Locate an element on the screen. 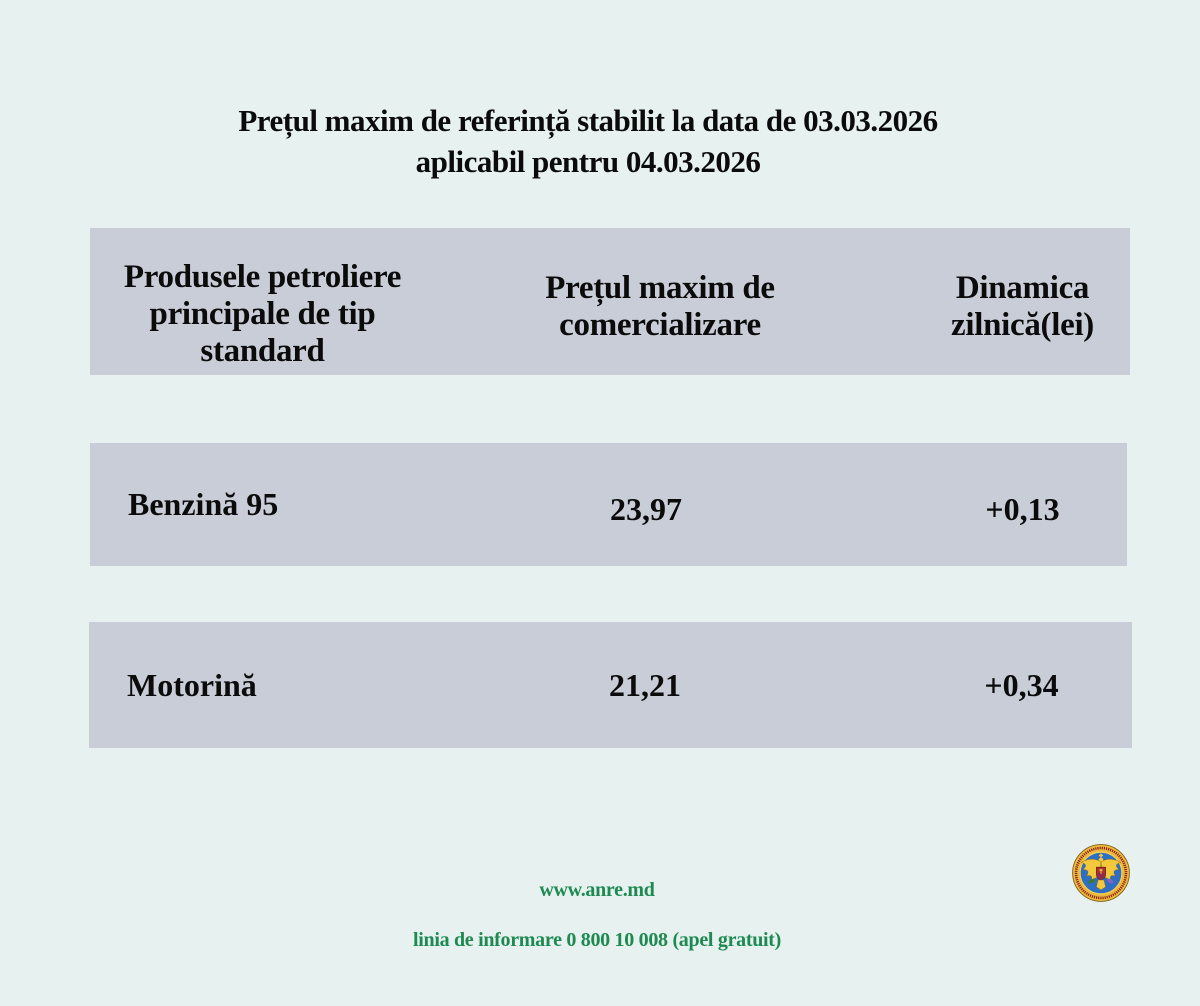 The height and width of the screenshot is (1006, 1200). moldova-coat-of-arms-seal-icon is located at coordinates (1101, 873).